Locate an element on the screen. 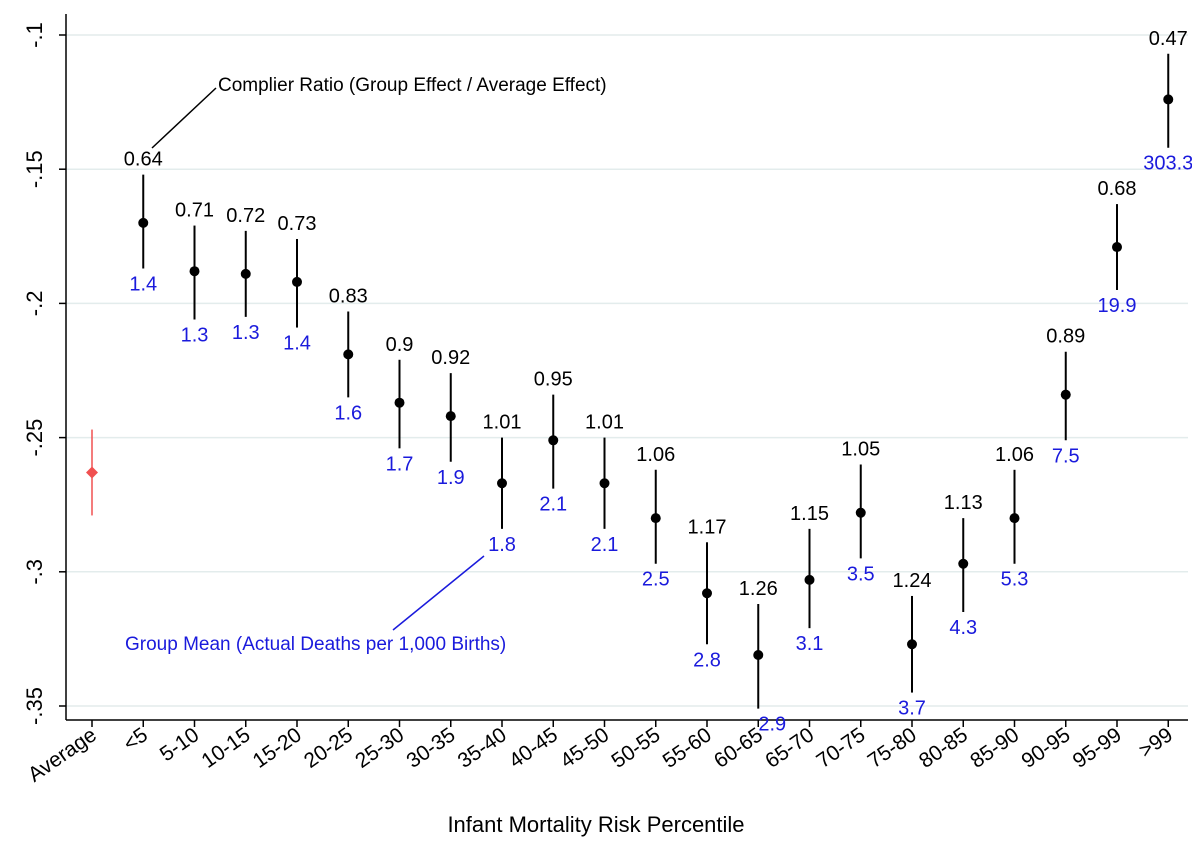 Image resolution: width=1192 pixels, height=853 pixels. x-tick-label: 15-20 is located at coordinates (277, 748).